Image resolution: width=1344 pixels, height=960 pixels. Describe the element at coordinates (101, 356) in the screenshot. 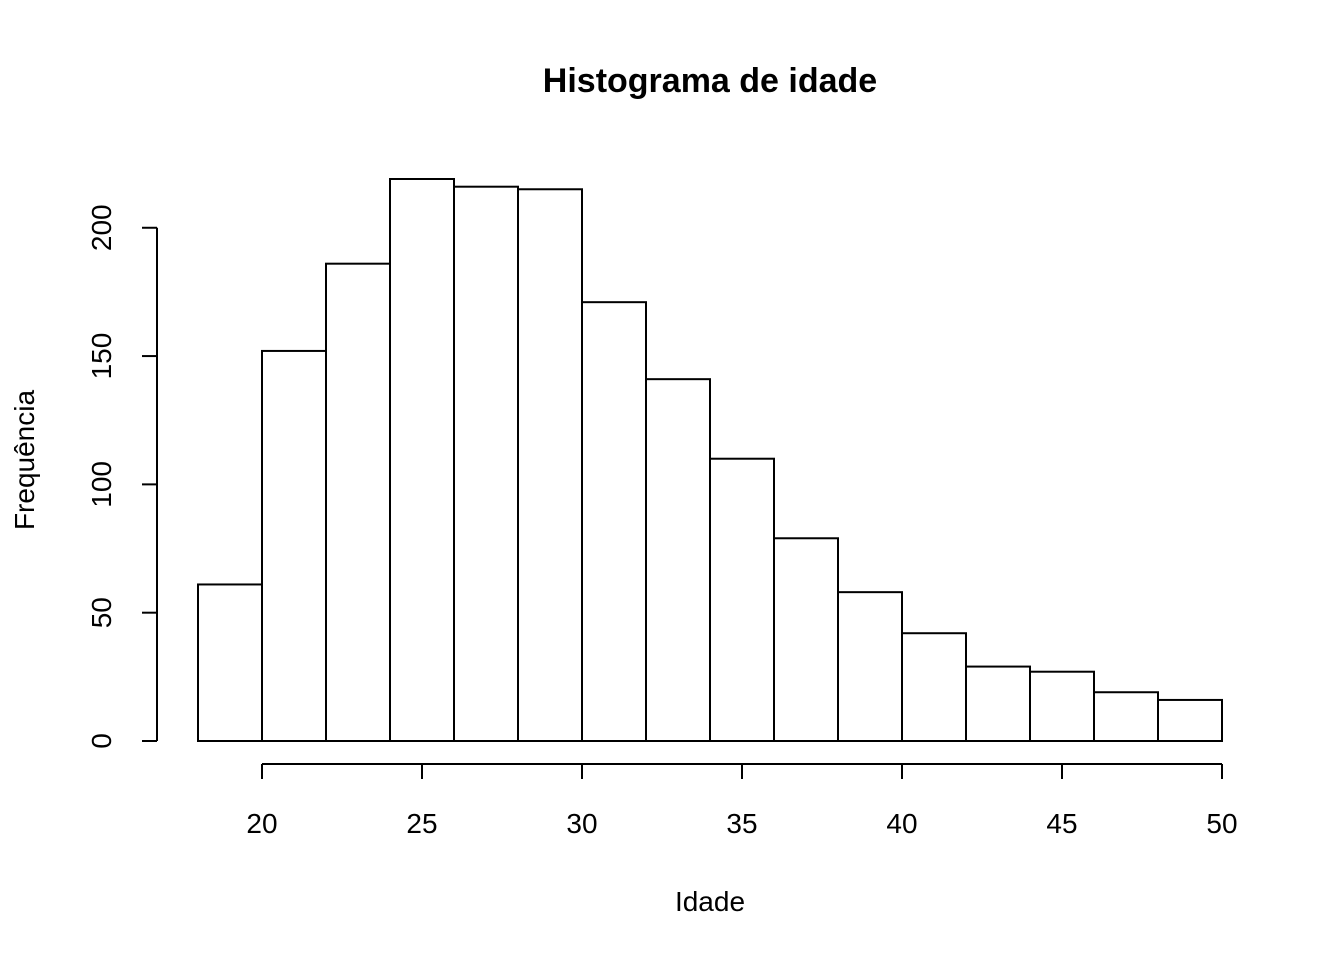

I see `y-tick-label: 150` at that location.